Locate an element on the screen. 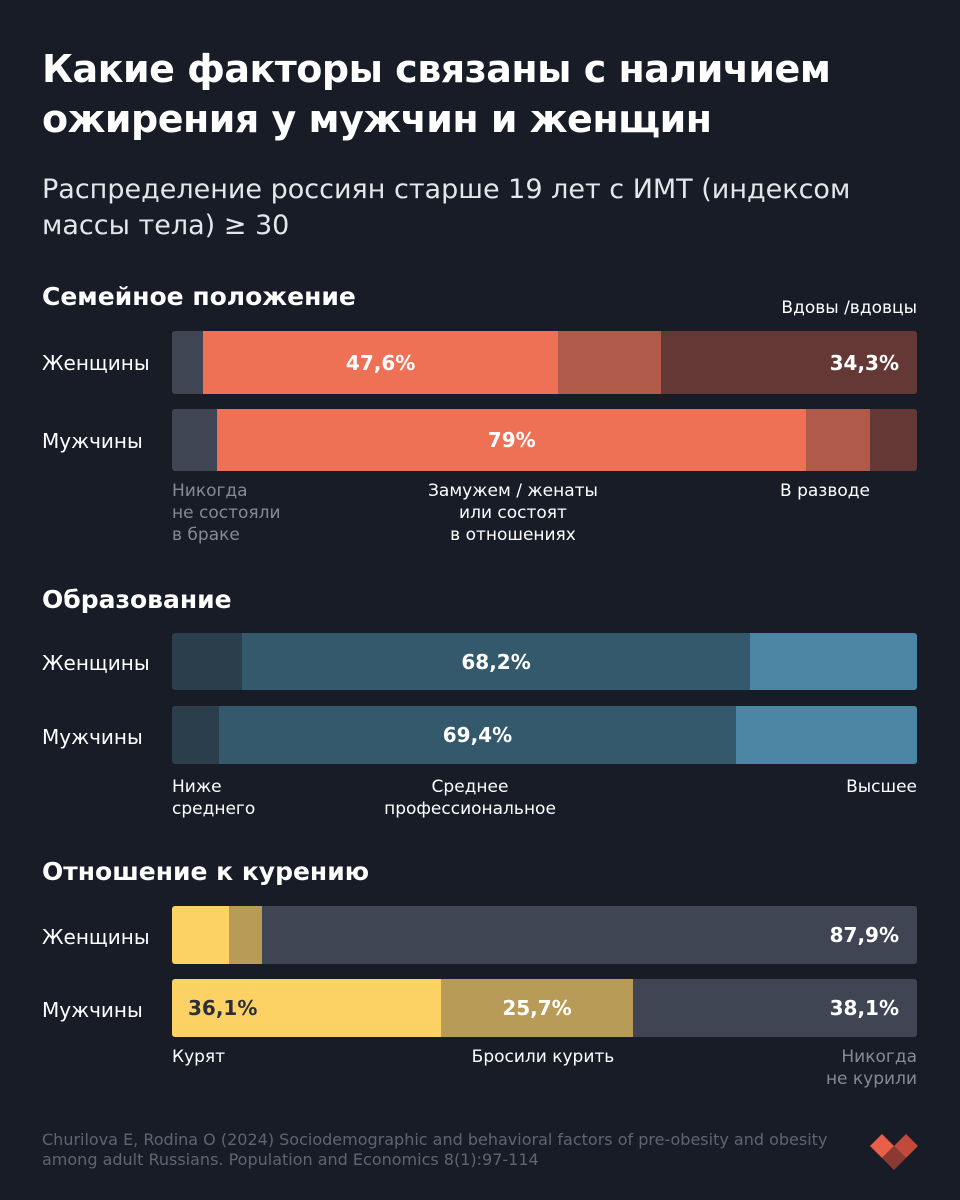 This screenshot has height=1200, width=960. row-label-women-marital: Женщины is located at coordinates (96, 363).